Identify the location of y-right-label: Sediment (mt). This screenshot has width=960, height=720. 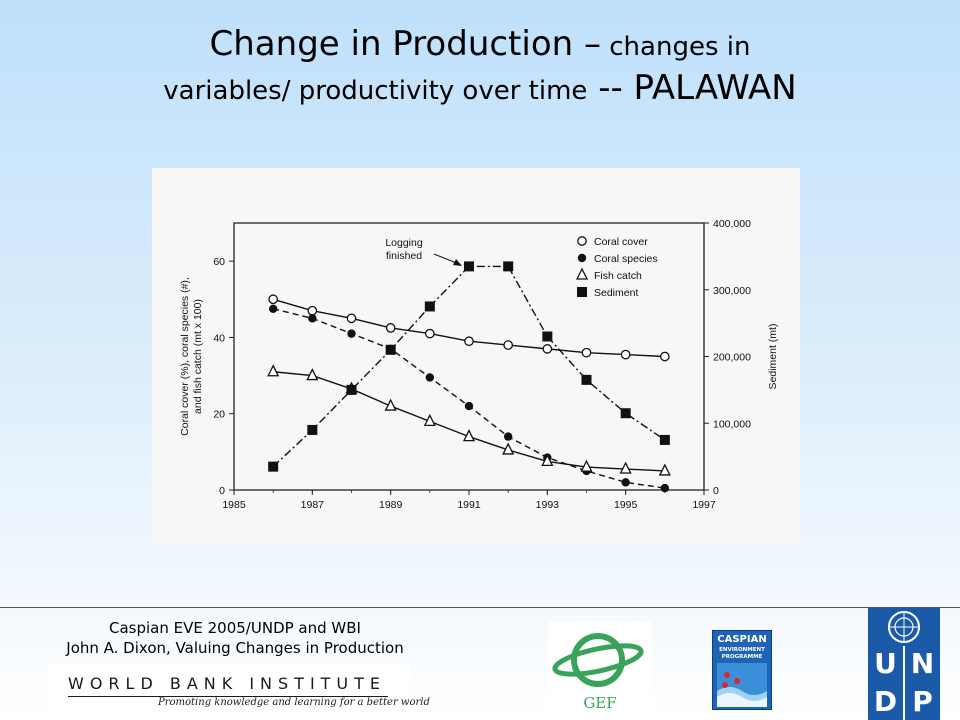
(773, 357).